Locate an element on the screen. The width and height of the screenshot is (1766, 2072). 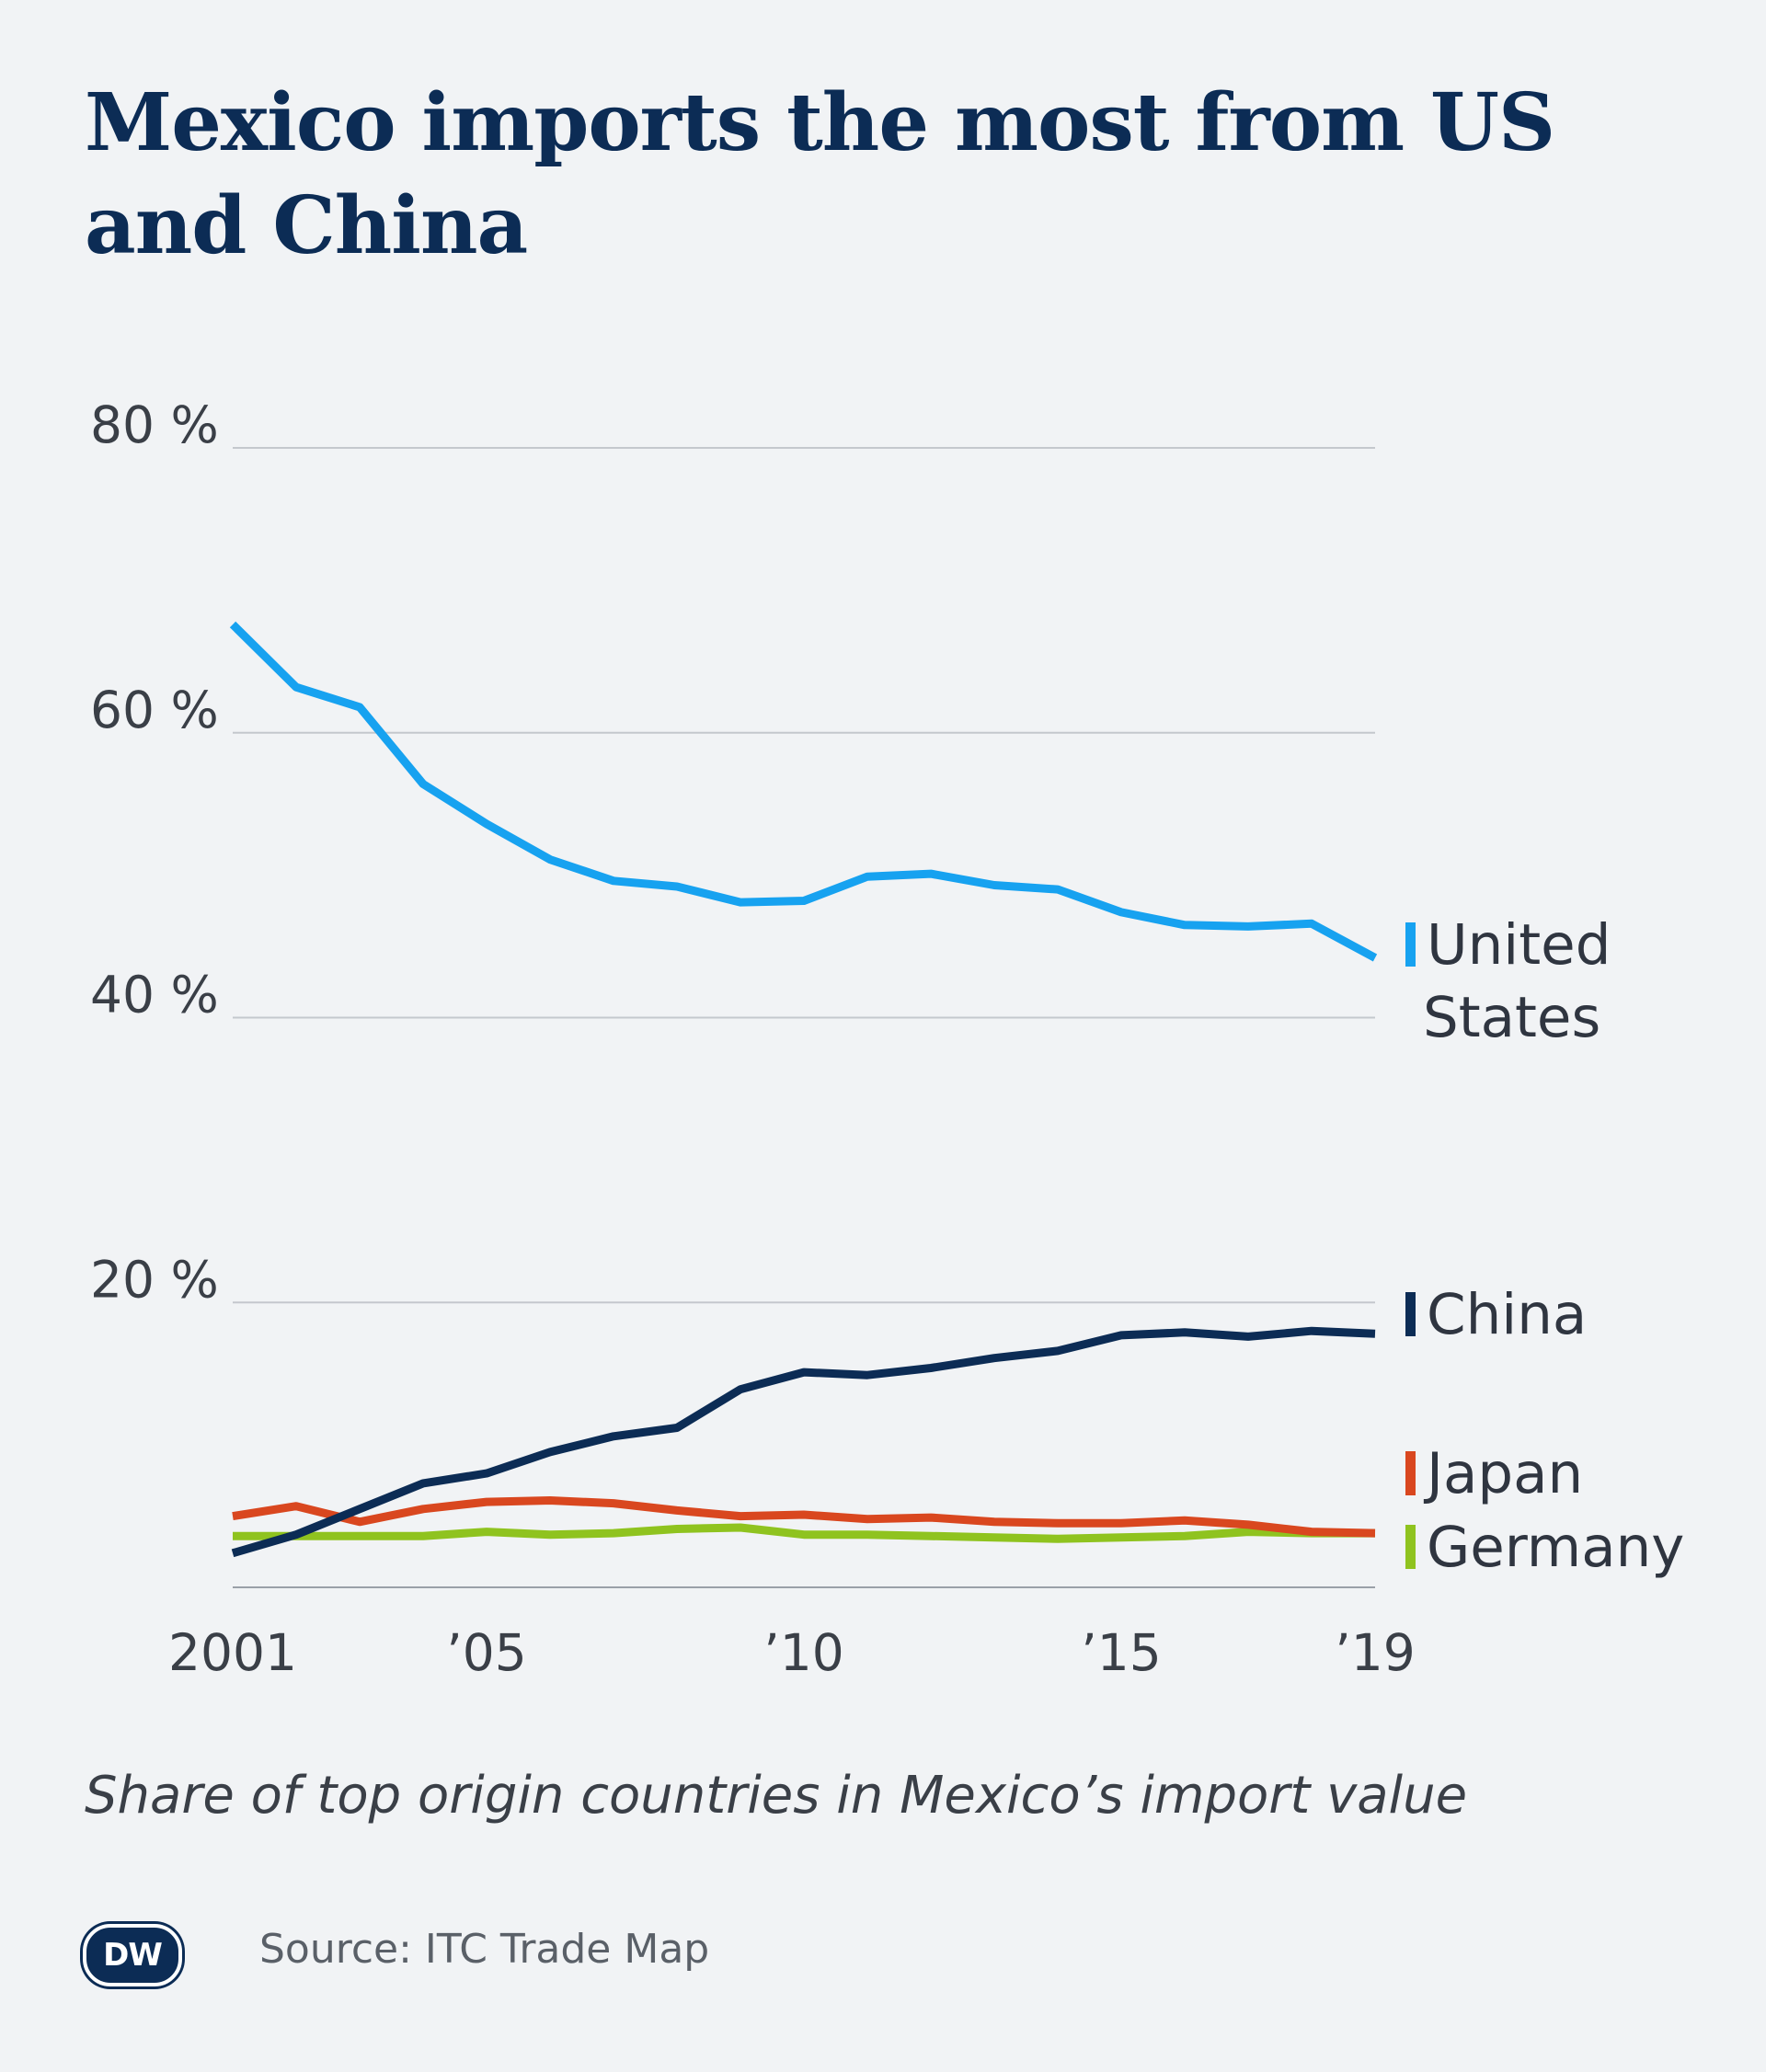
series-label-line: China is located at coordinates (1507, 1314).